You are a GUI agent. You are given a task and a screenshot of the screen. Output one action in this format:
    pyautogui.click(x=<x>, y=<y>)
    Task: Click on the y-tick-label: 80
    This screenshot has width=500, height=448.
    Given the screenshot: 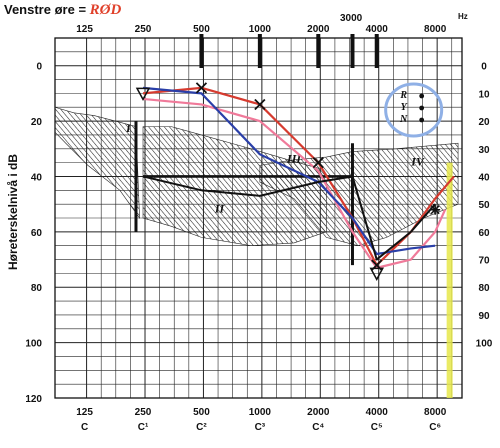 What is the action you would take?
    pyautogui.click(x=37, y=288)
    